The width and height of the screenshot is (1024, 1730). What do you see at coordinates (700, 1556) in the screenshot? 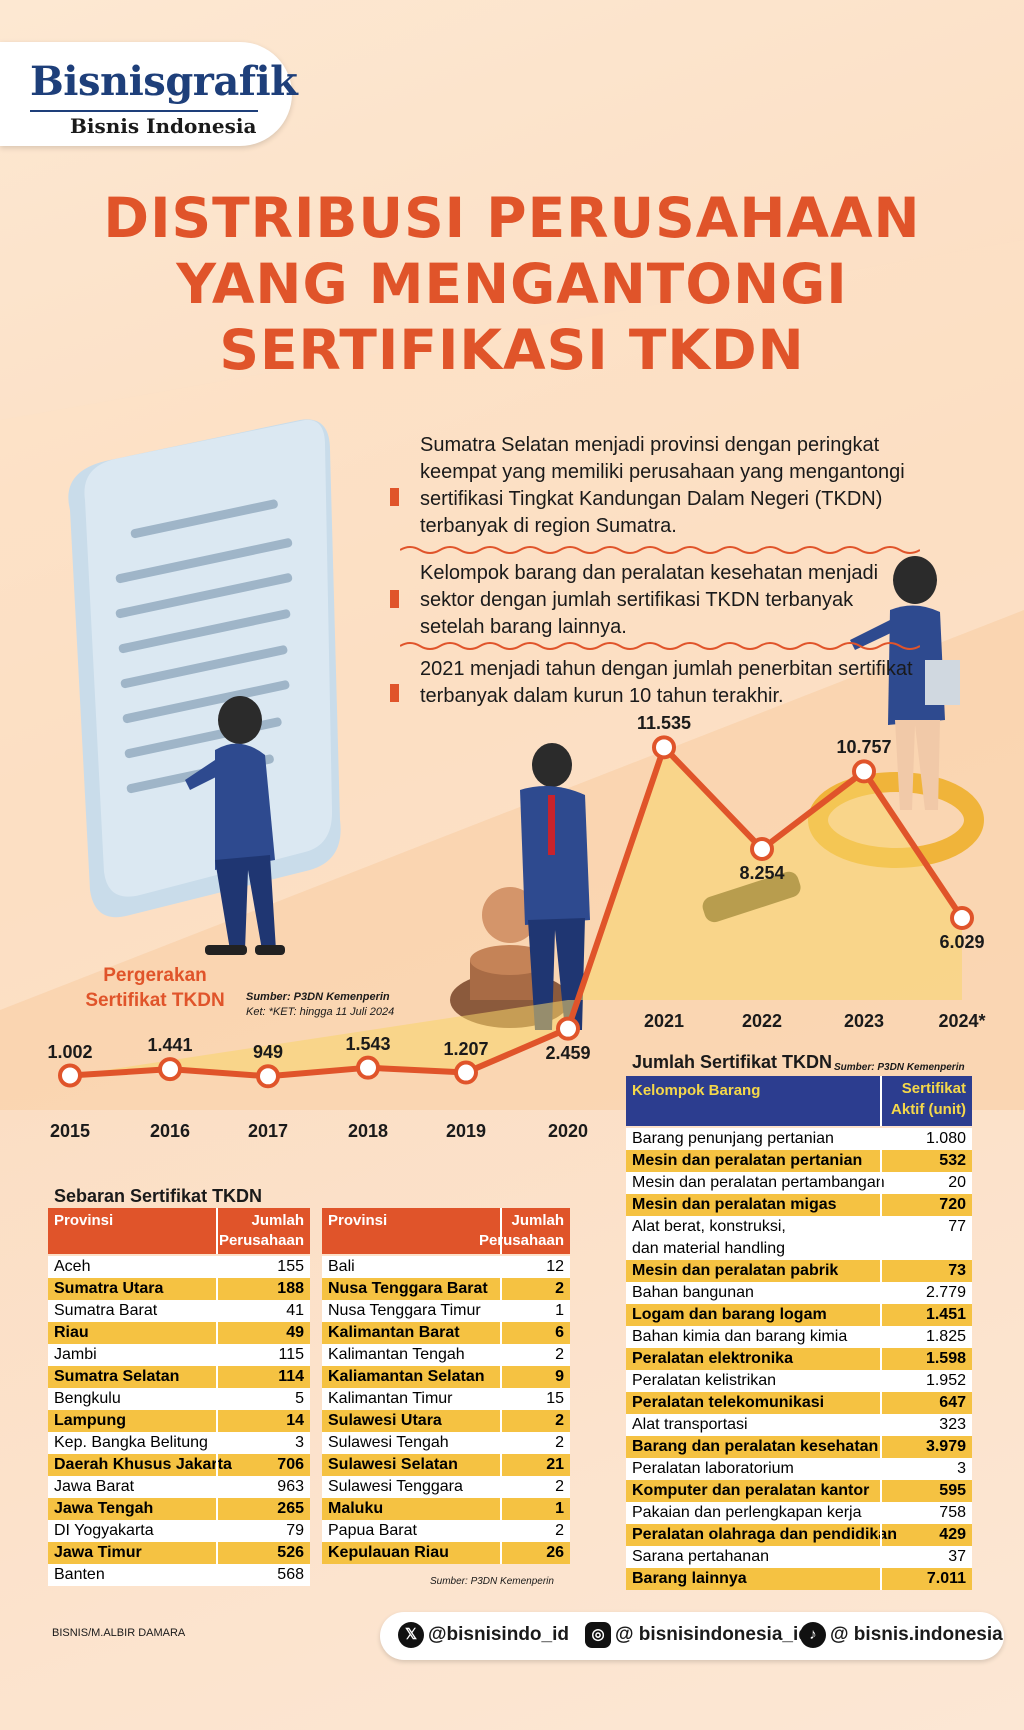
I see `cell-label: Sarana pertahanan` at bounding box center [700, 1556].